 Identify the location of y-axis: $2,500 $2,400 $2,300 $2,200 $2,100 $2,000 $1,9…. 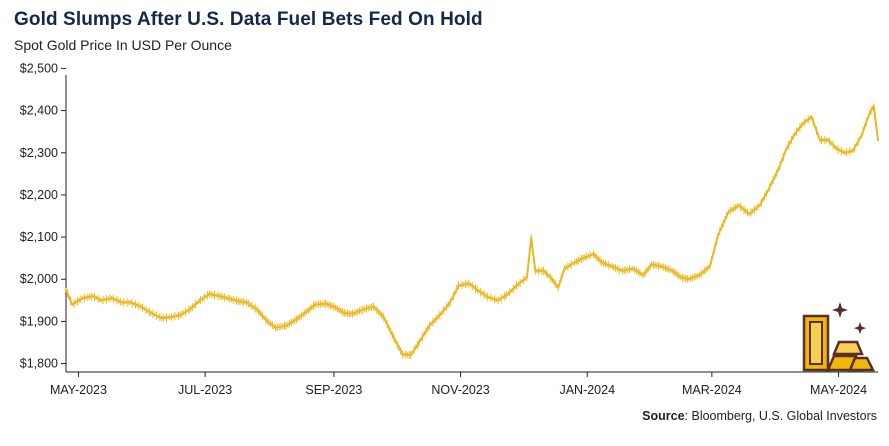
(43, 216).